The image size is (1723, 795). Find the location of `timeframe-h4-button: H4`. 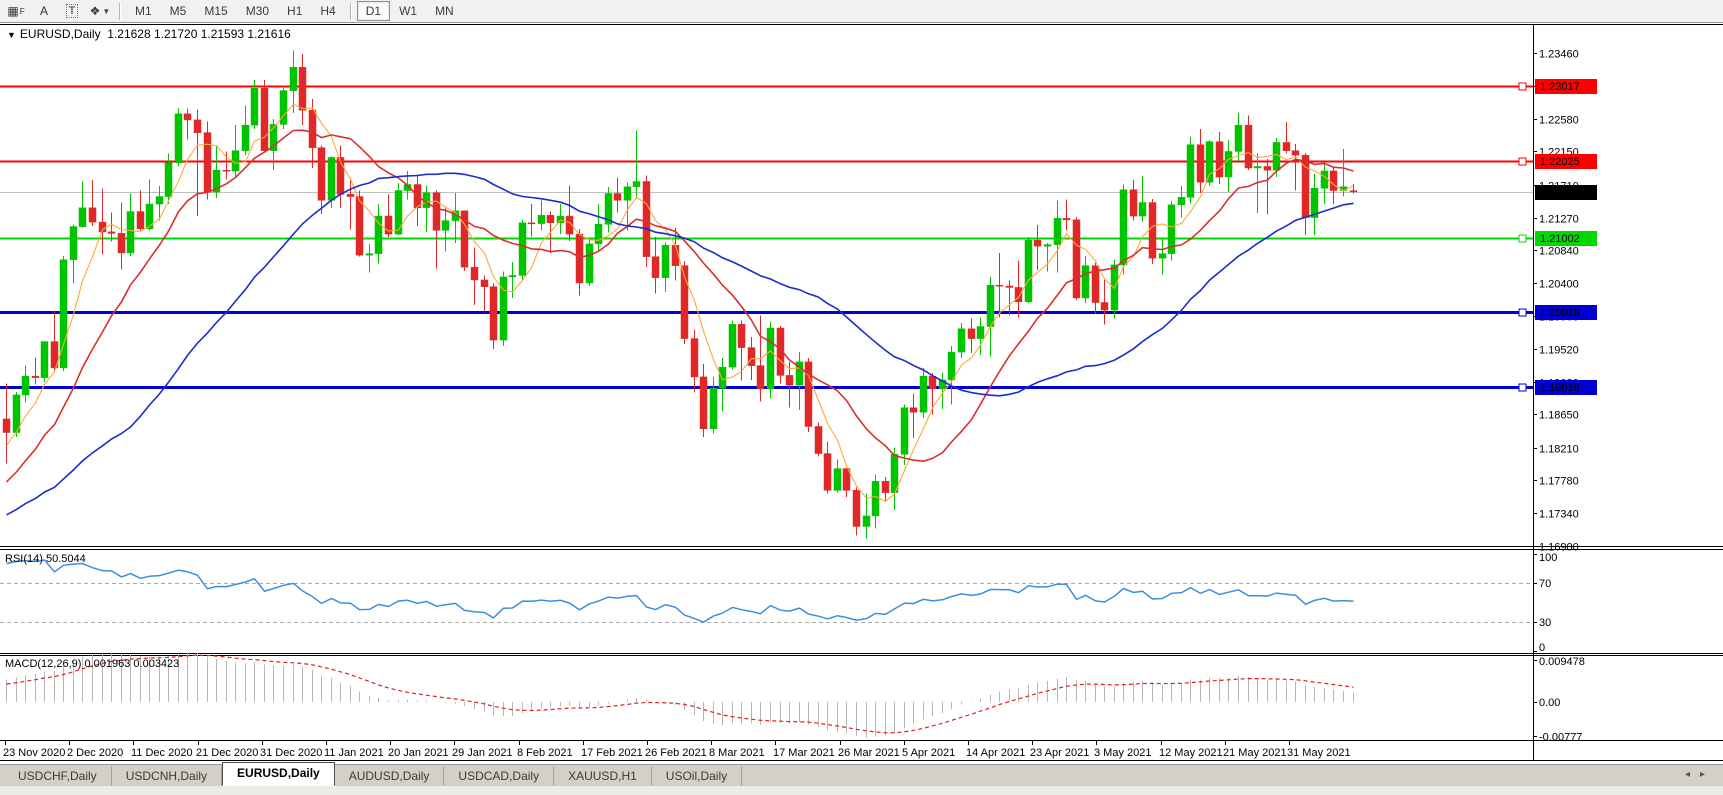

timeframe-h4-button: H4 is located at coordinates (328, 11).